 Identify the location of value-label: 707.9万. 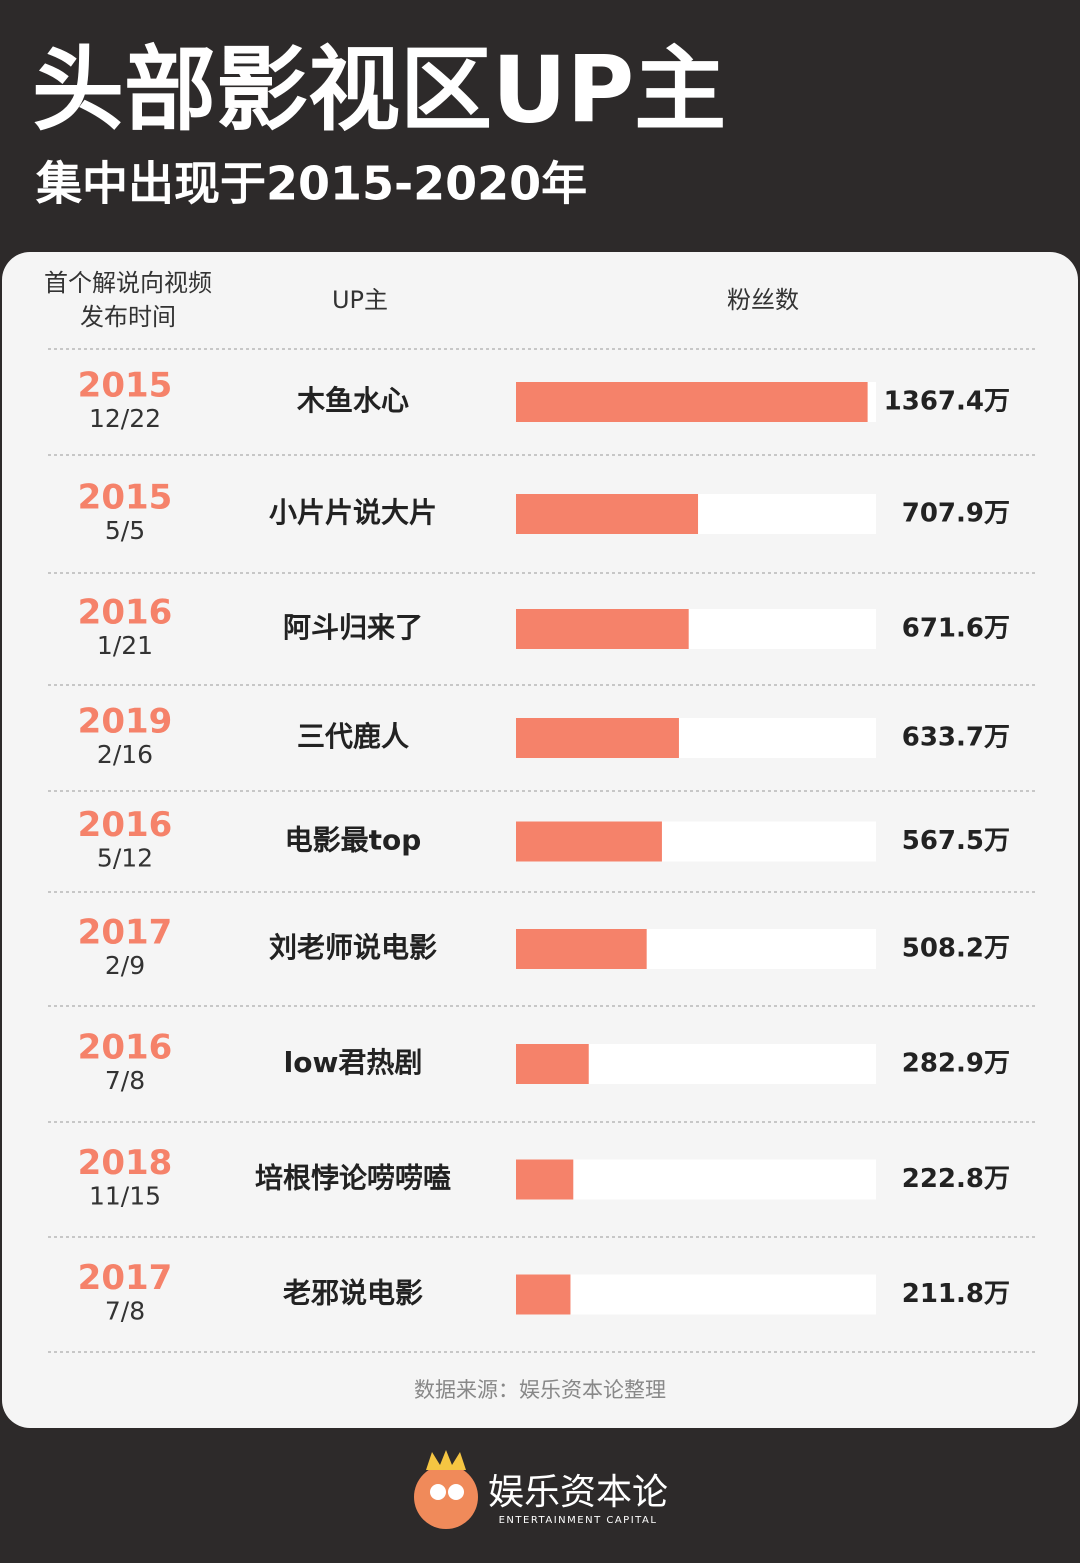
(956, 514).